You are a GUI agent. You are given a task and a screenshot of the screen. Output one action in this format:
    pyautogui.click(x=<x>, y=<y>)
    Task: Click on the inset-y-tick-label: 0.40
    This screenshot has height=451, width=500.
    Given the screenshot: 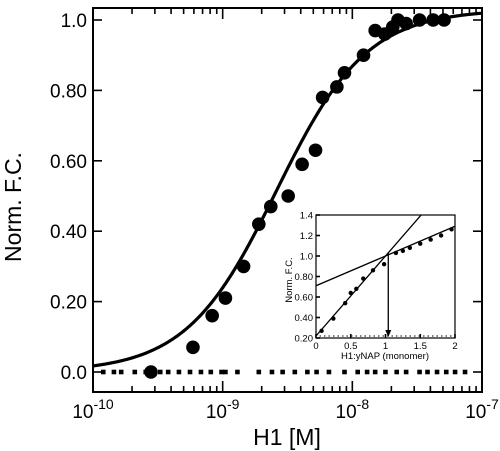 What is the action you would take?
    pyautogui.click(x=304, y=318)
    